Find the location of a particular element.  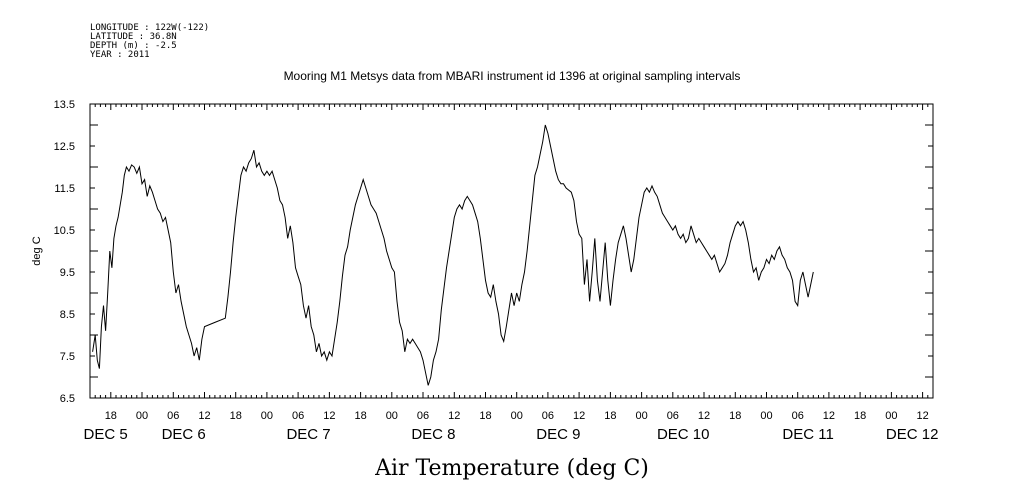

x-day-label: DEC 5 is located at coordinates (106, 434).